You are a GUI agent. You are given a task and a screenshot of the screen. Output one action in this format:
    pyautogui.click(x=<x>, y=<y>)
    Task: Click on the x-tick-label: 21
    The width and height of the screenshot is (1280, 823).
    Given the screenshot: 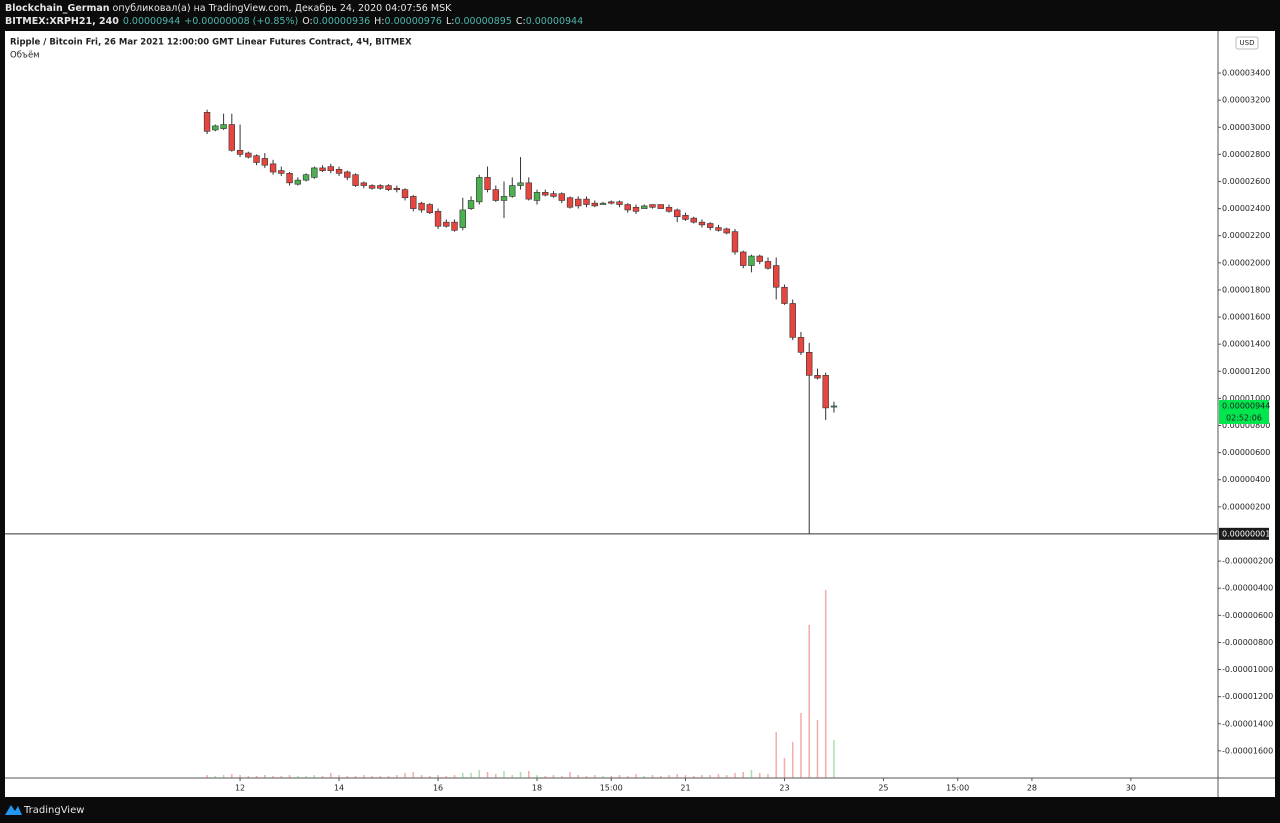 What is the action you would take?
    pyautogui.click(x=685, y=788)
    